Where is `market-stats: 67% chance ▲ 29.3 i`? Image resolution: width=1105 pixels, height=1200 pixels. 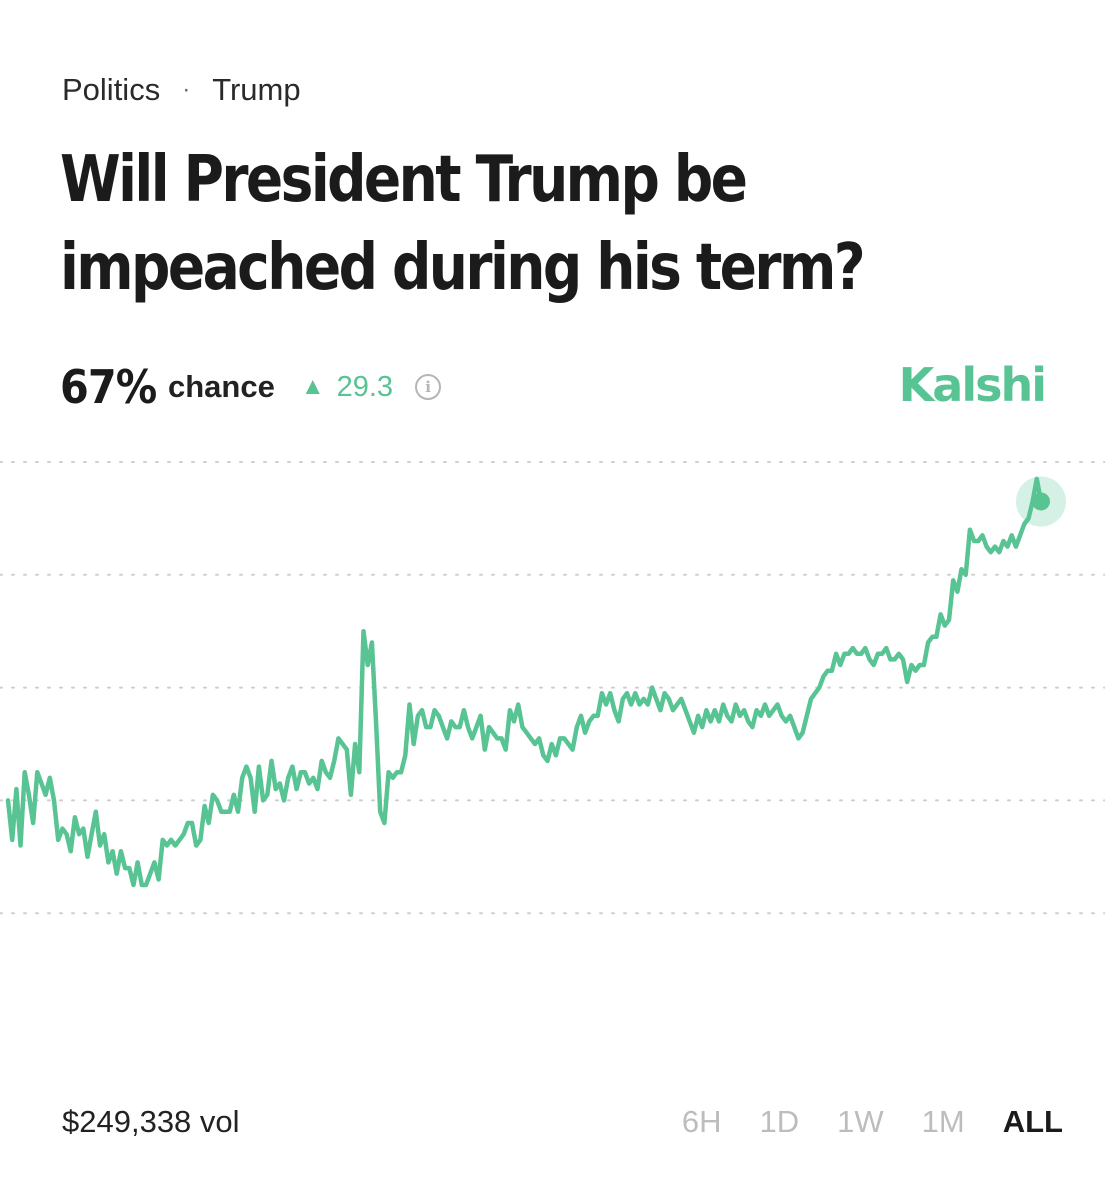
market-stats: 67% chance ▲ 29.3 i is located at coordinates (251, 387).